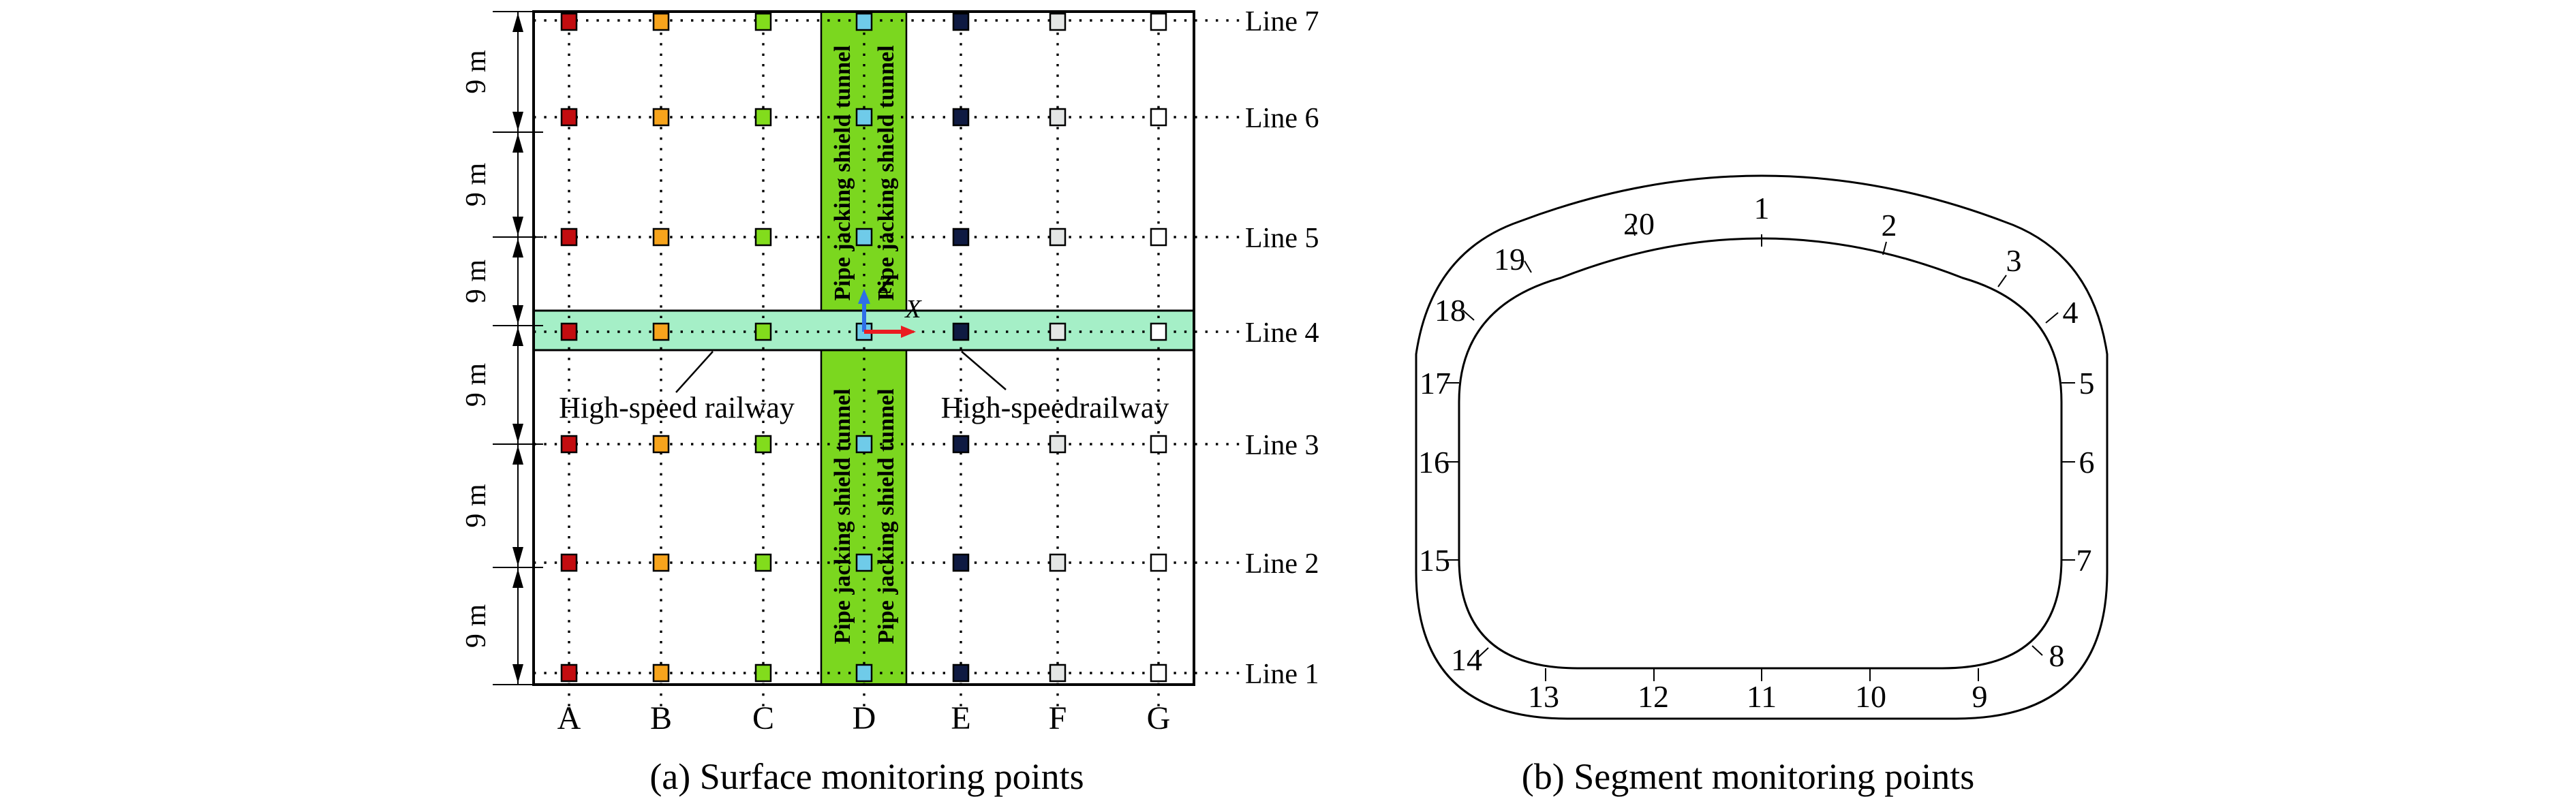 This screenshot has height=797, width=2576. What do you see at coordinates (569, 444) in the screenshot?
I see `marker-A-line3` at bounding box center [569, 444].